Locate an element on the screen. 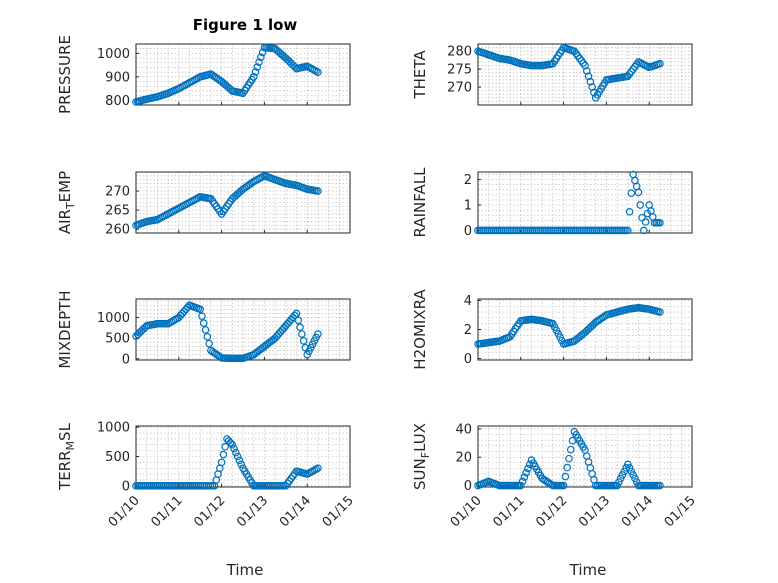 This screenshot has height=583, width=778. subplot-pressure: 800 900 1000 PRESSURE is located at coordinates (203, 74).